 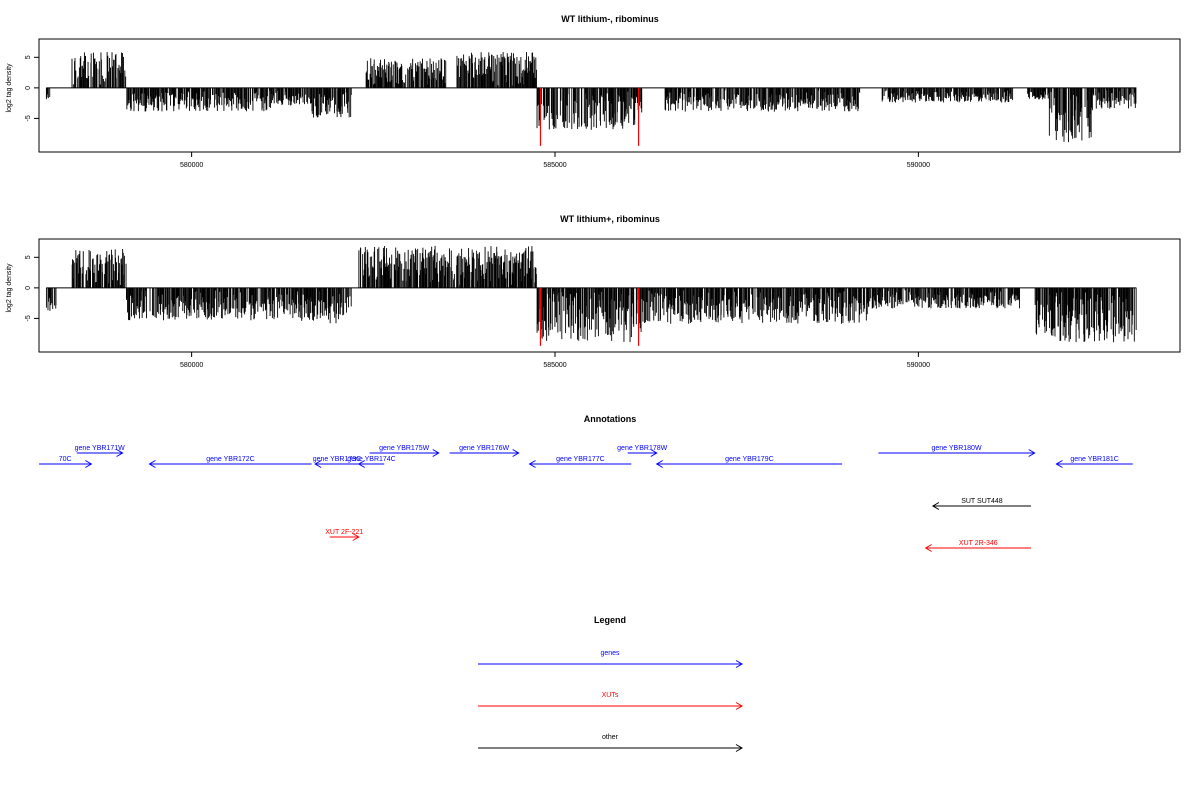 What do you see at coordinates (404, 448) in the screenshot?
I see `feature-label: gene YBR175W` at bounding box center [404, 448].